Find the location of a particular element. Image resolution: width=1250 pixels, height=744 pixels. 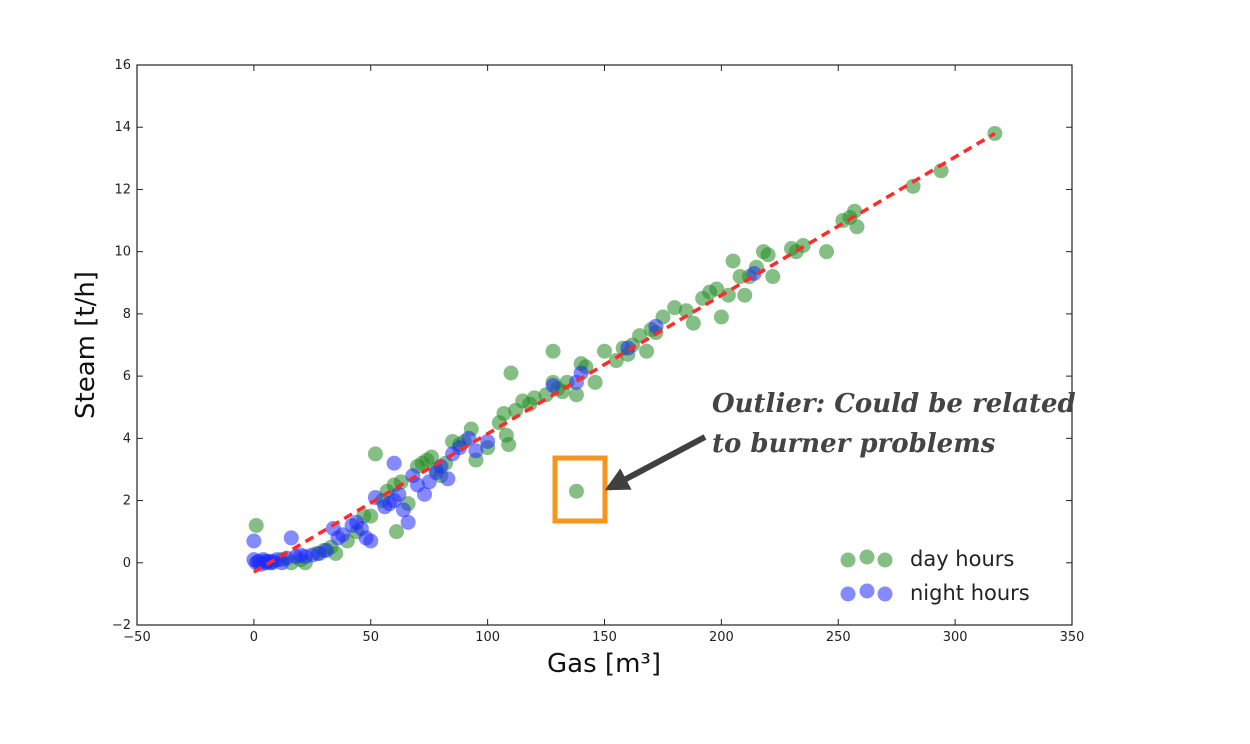

x-tick-label: 100 is located at coordinates (487, 637).